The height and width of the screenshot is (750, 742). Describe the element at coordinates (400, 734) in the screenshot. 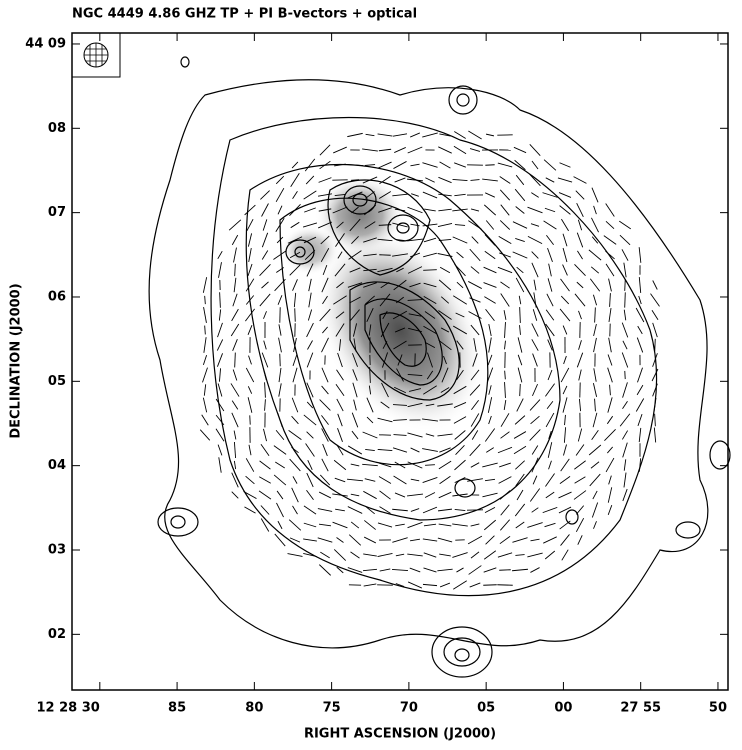

I see `x-axis-label: RIGHT ASCENSION (J2000)` at that location.